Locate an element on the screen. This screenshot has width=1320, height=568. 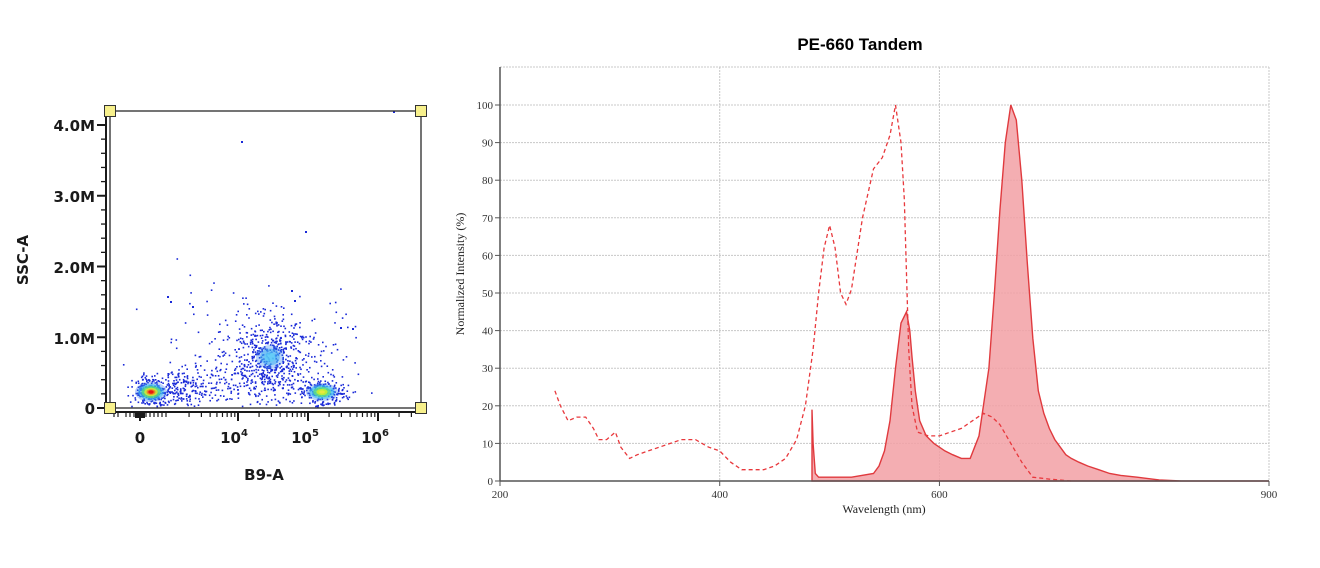
spectrum-y-tick-labels: 0 10 20 30 40 50 60 70 80 90 100 is located at coordinates (485, 294).